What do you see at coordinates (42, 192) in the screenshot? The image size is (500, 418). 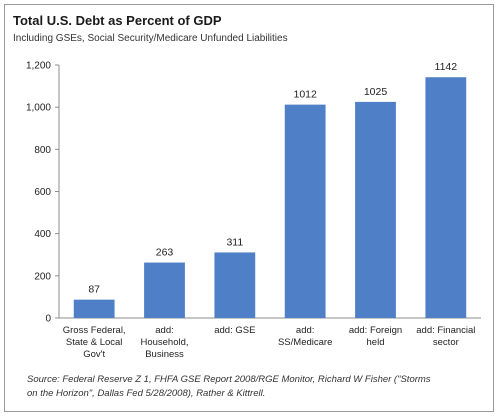 I see `y-tick-label: 600` at bounding box center [42, 192].